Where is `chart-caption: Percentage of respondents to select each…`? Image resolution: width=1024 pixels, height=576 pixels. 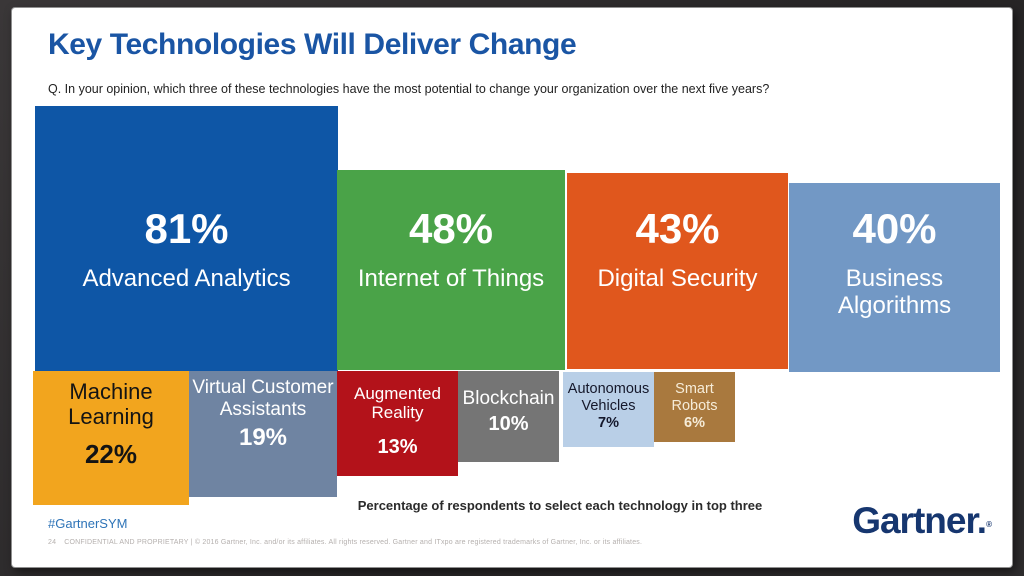 chart-caption: Percentage of respondents to select each… is located at coordinates (560, 505).